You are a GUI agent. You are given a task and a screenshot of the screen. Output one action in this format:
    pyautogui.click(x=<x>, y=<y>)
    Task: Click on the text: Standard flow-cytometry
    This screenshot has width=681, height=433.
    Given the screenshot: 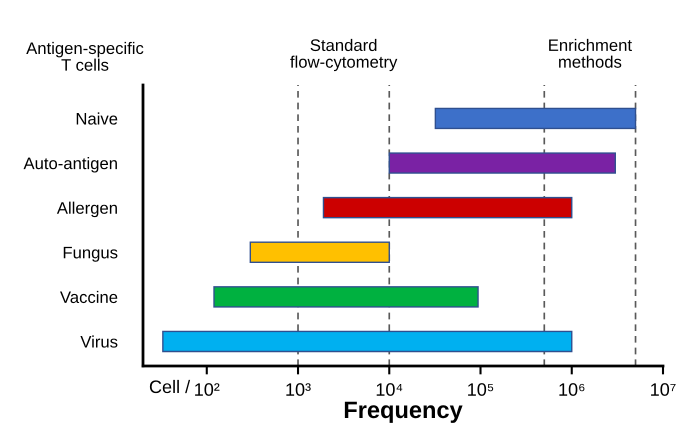 What is the action you would take?
    pyautogui.click(x=344, y=55)
    